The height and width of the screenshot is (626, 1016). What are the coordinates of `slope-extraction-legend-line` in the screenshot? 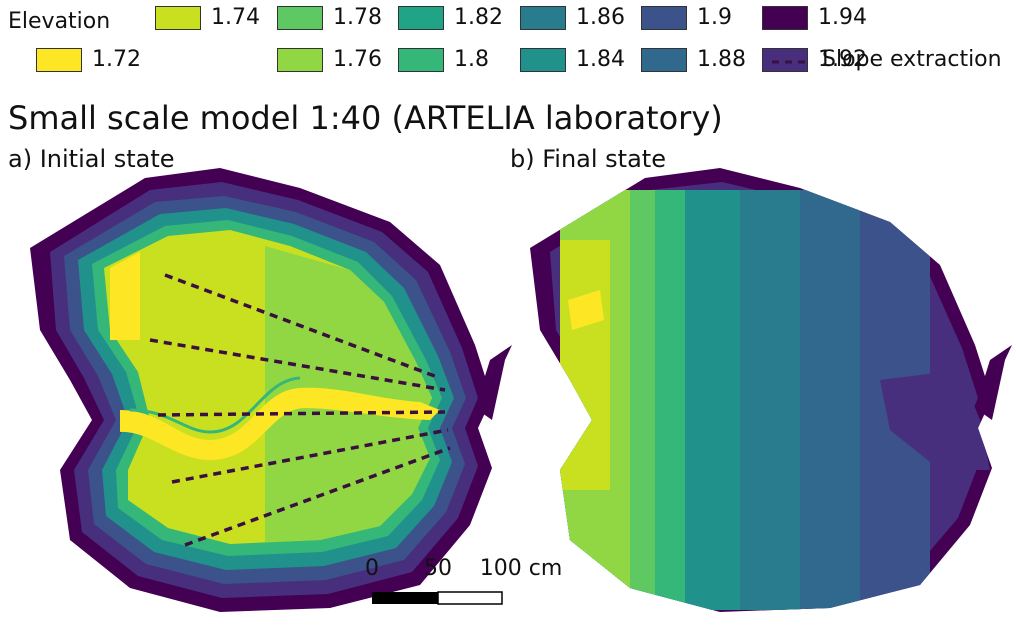 It's located at (790, 62).